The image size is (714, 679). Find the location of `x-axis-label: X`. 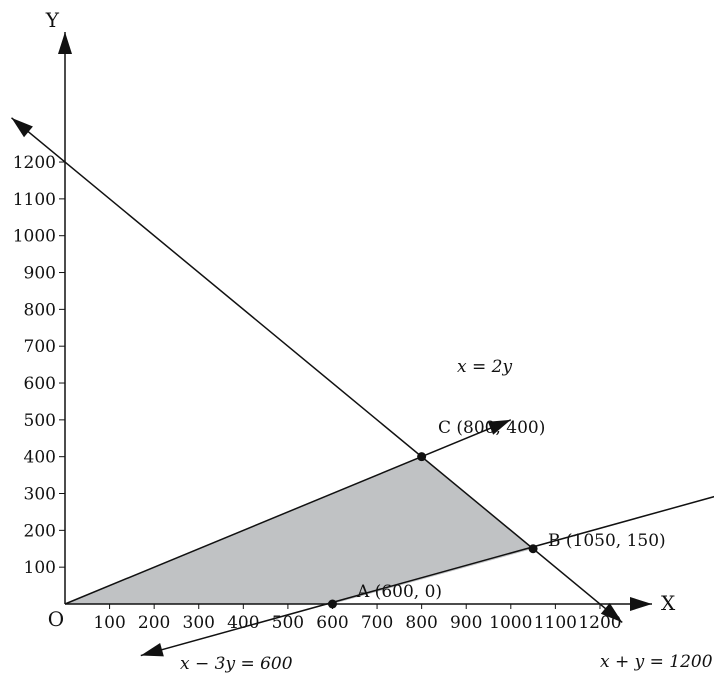

x-axis-label: X is located at coordinates (668, 603).